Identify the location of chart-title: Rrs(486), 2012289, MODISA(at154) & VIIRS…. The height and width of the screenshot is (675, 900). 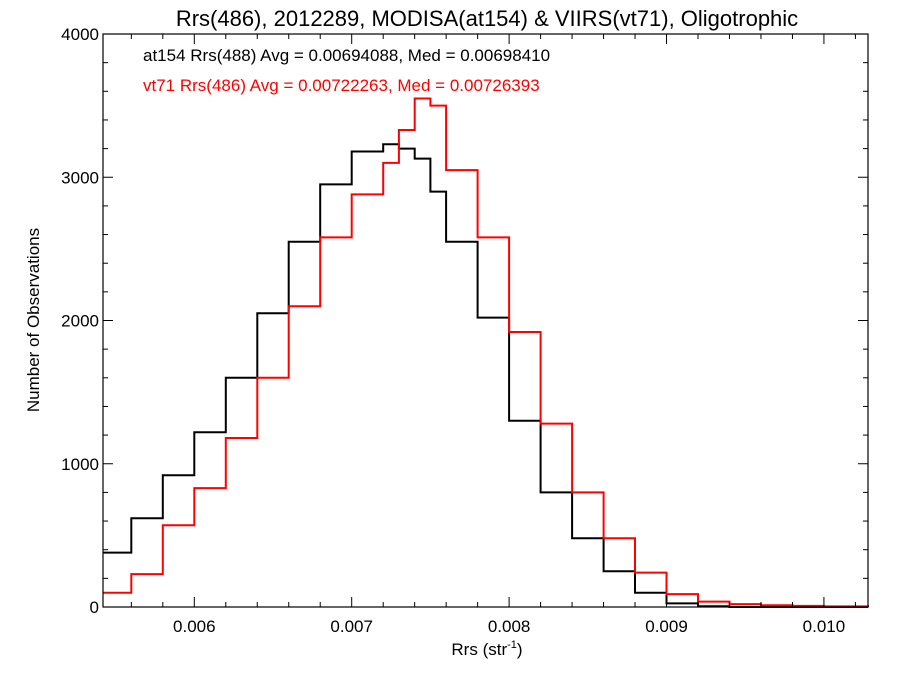
(487, 18).